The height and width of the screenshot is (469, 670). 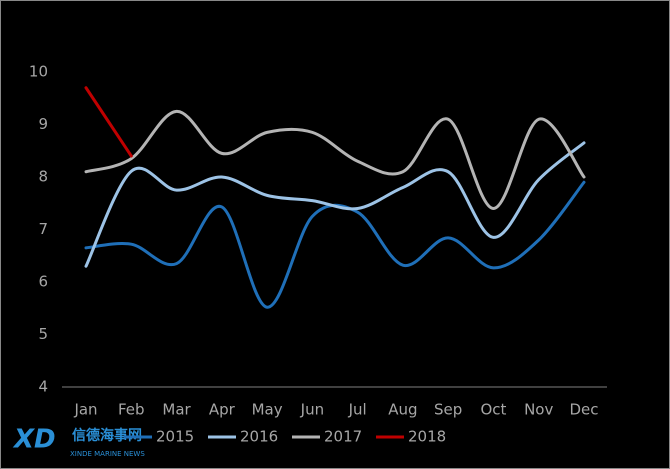 What do you see at coordinates (107, 435) in the screenshot?
I see `watermark-name: 信德海事网` at bounding box center [107, 435].